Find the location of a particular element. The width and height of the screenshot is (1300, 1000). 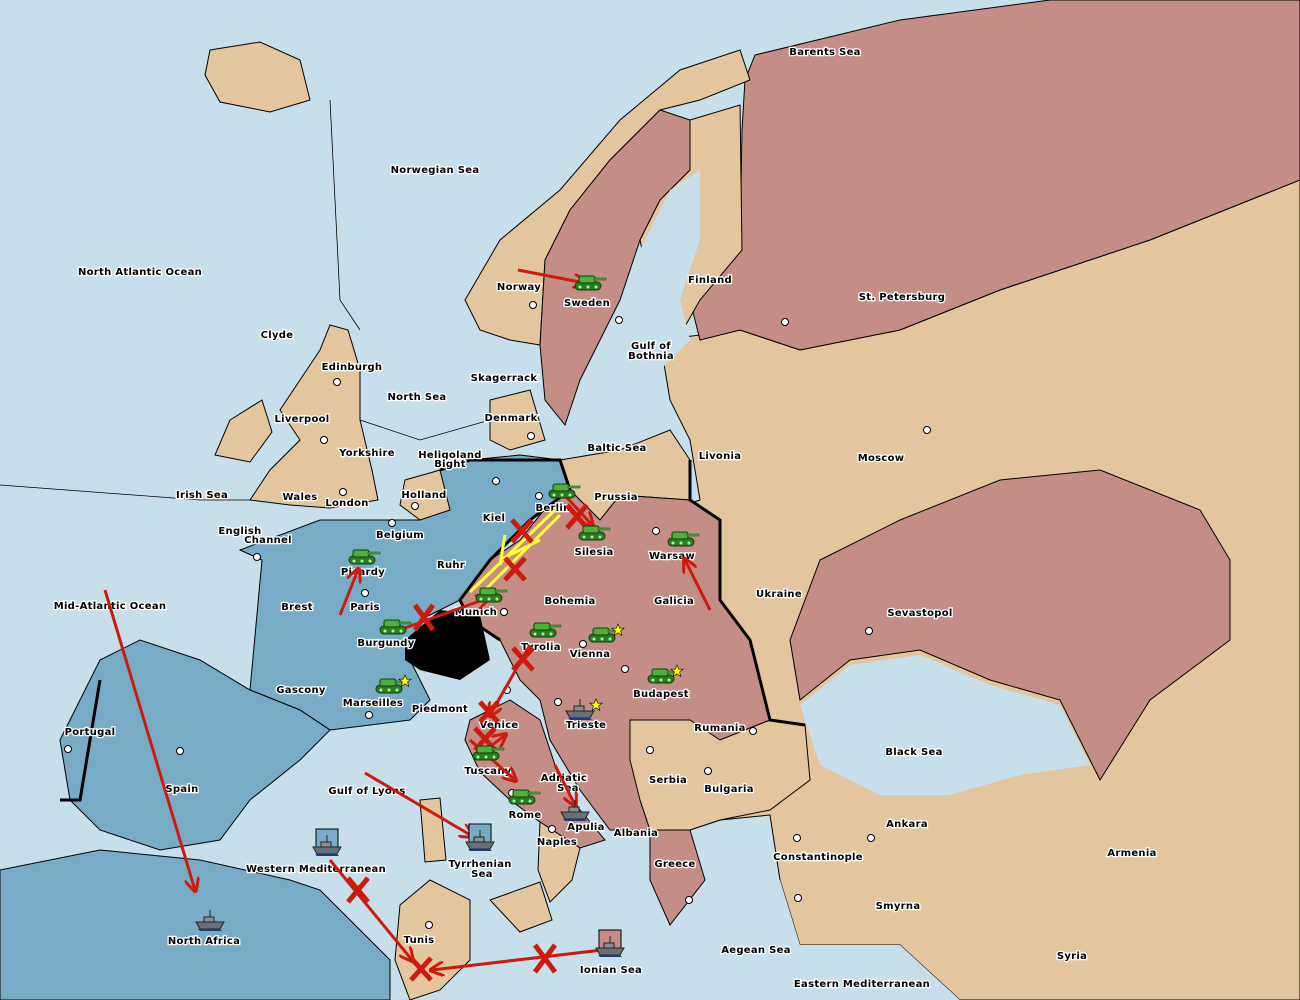

province-label: Ionian Sea is located at coordinates (611, 971).